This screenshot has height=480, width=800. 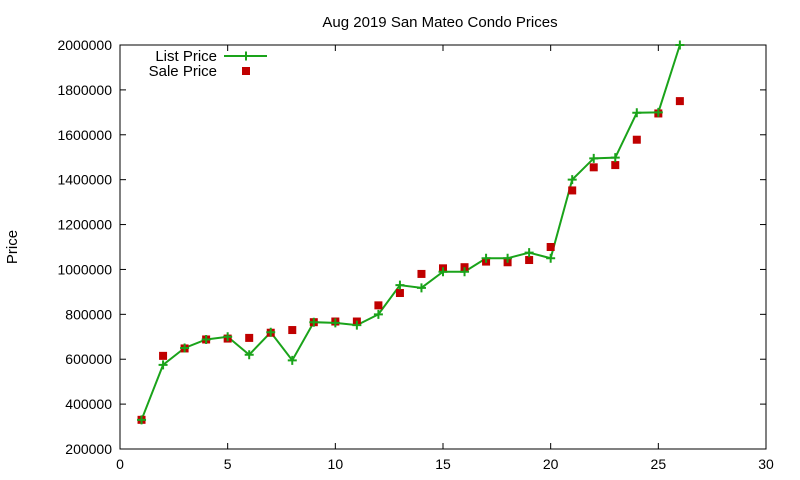 What do you see at coordinates (88, 404) in the screenshot?
I see `y-tick-label: 400000` at bounding box center [88, 404].